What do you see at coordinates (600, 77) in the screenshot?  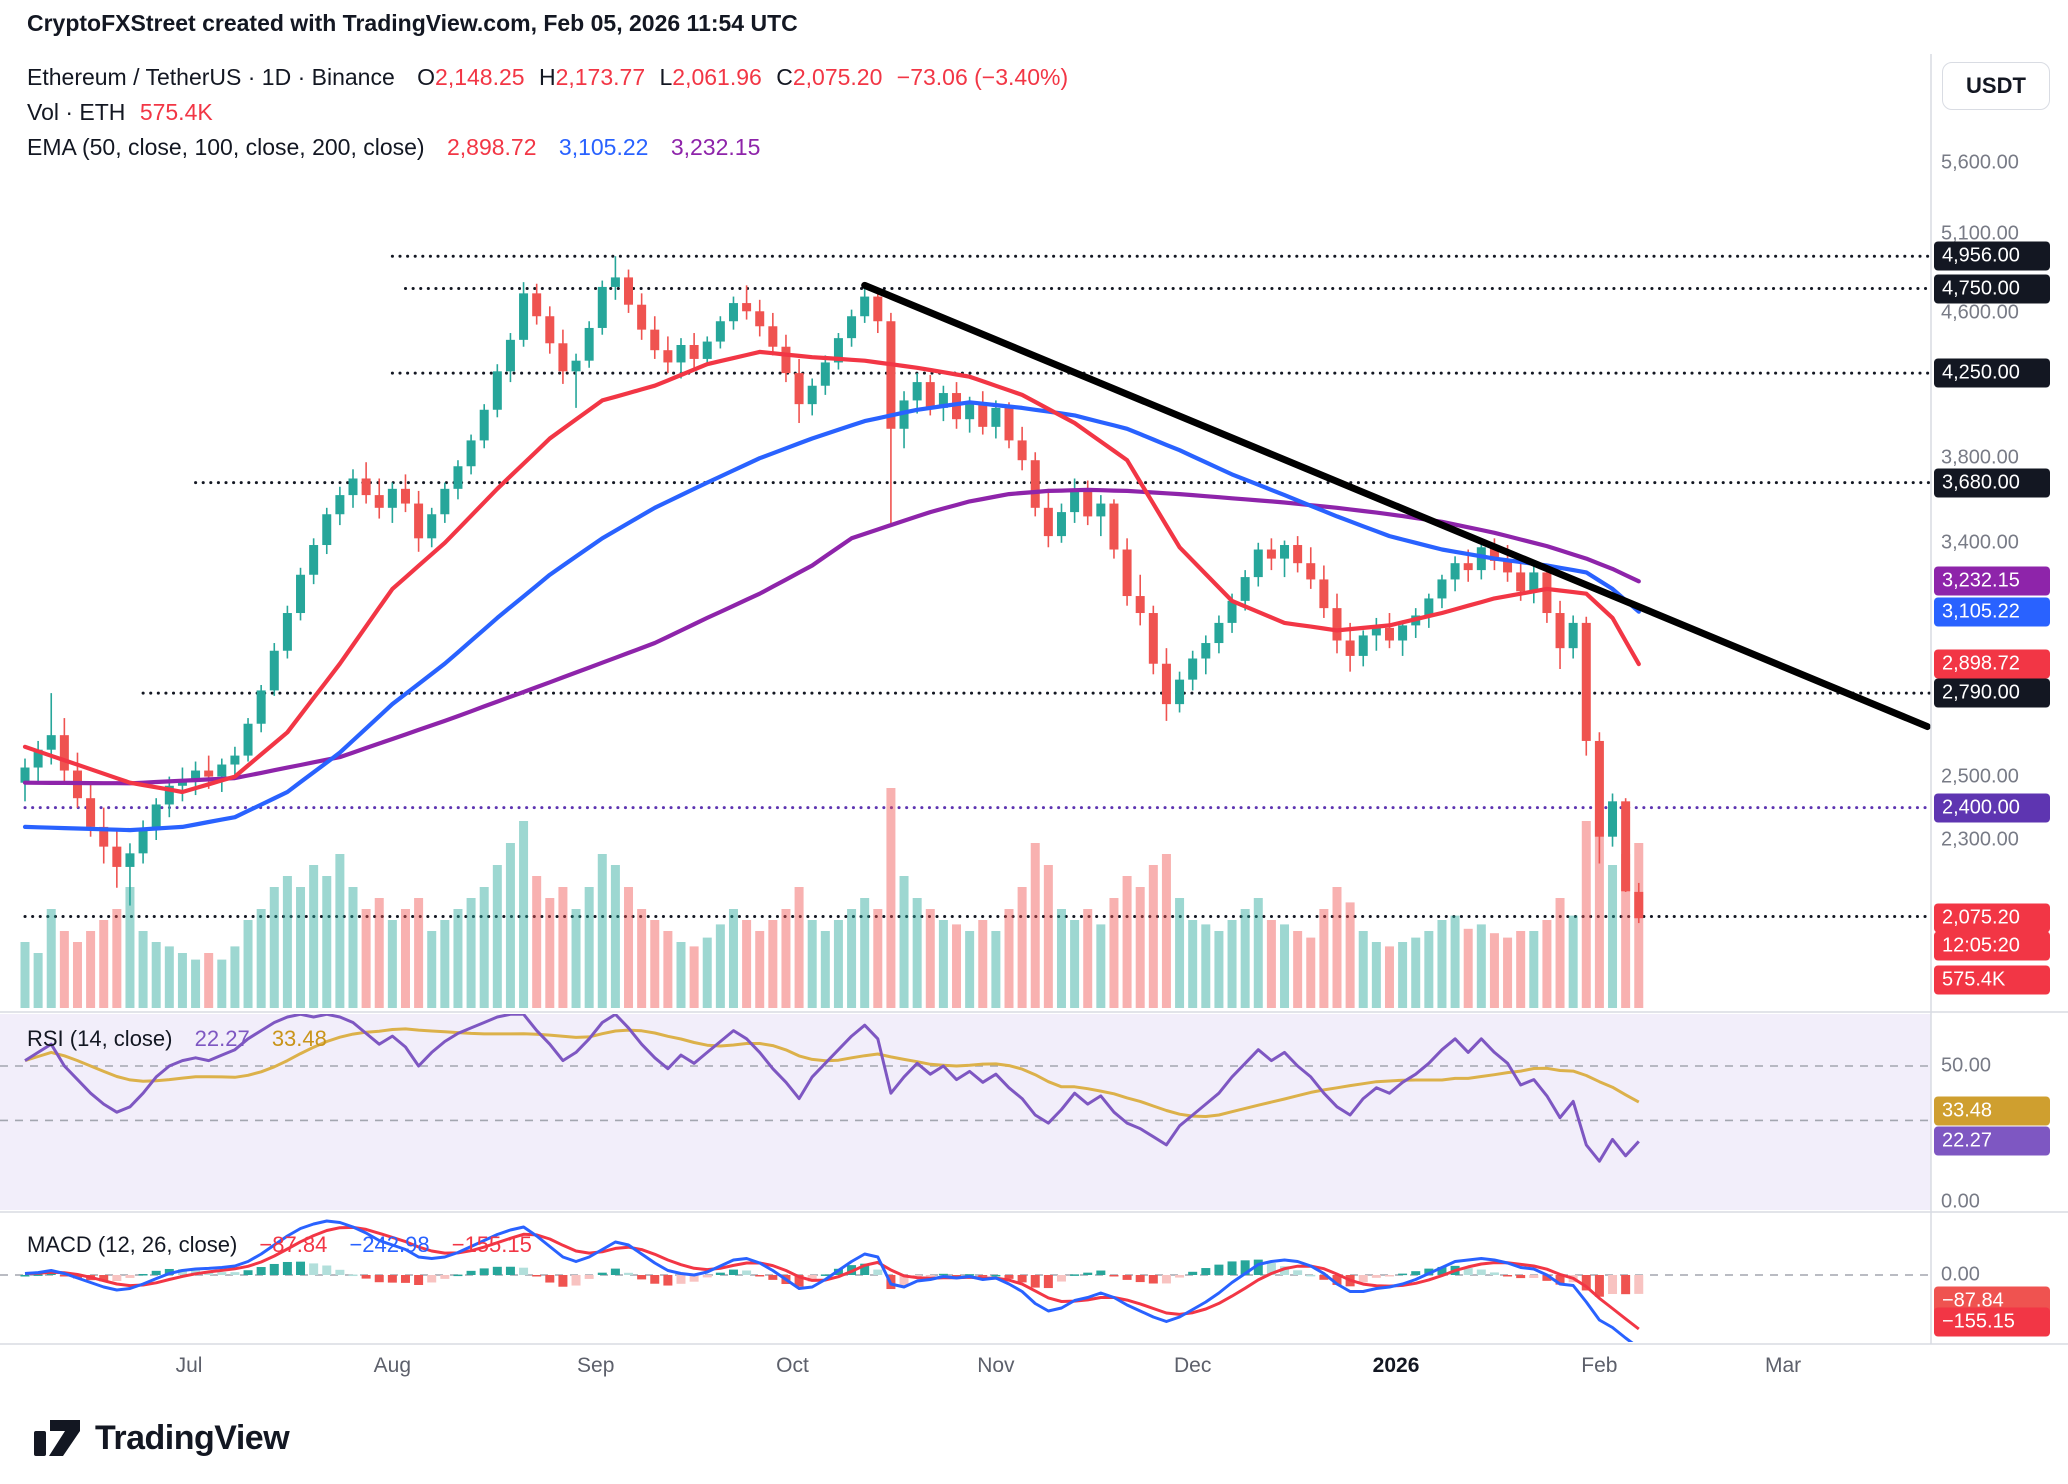 I see `ohlc-high-value: 2,173.77` at bounding box center [600, 77].